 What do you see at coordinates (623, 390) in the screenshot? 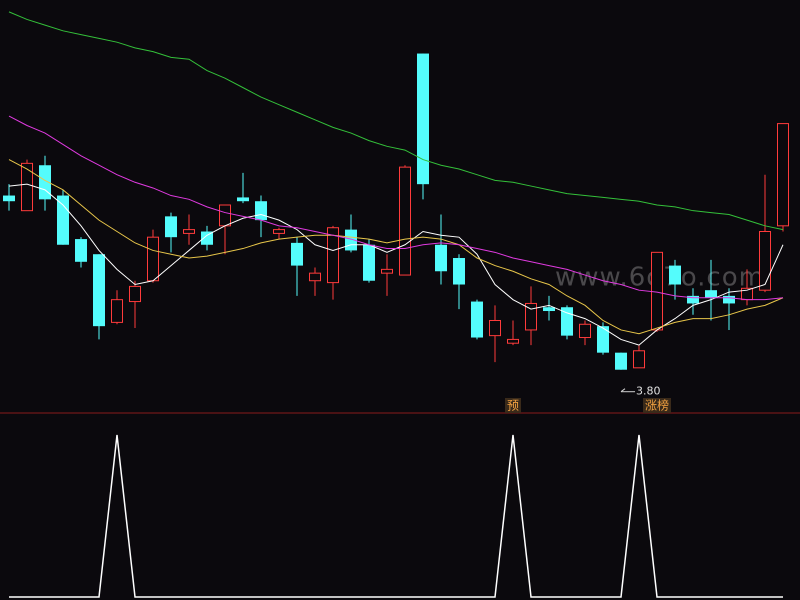
I see `low-arrow-head` at bounding box center [623, 390].